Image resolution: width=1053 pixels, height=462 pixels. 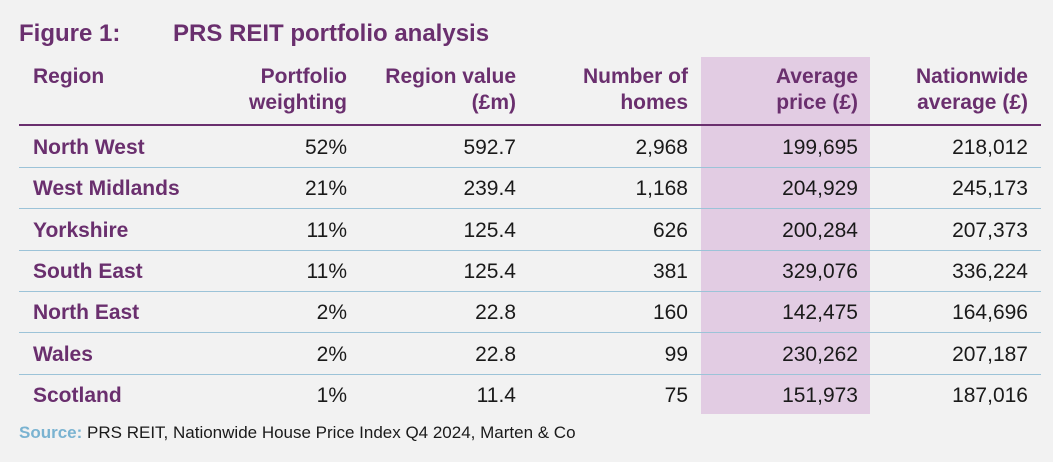 What do you see at coordinates (990, 147) in the screenshot?
I see `nationwide-average-cell: 218,012` at bounding box center [990, 147].